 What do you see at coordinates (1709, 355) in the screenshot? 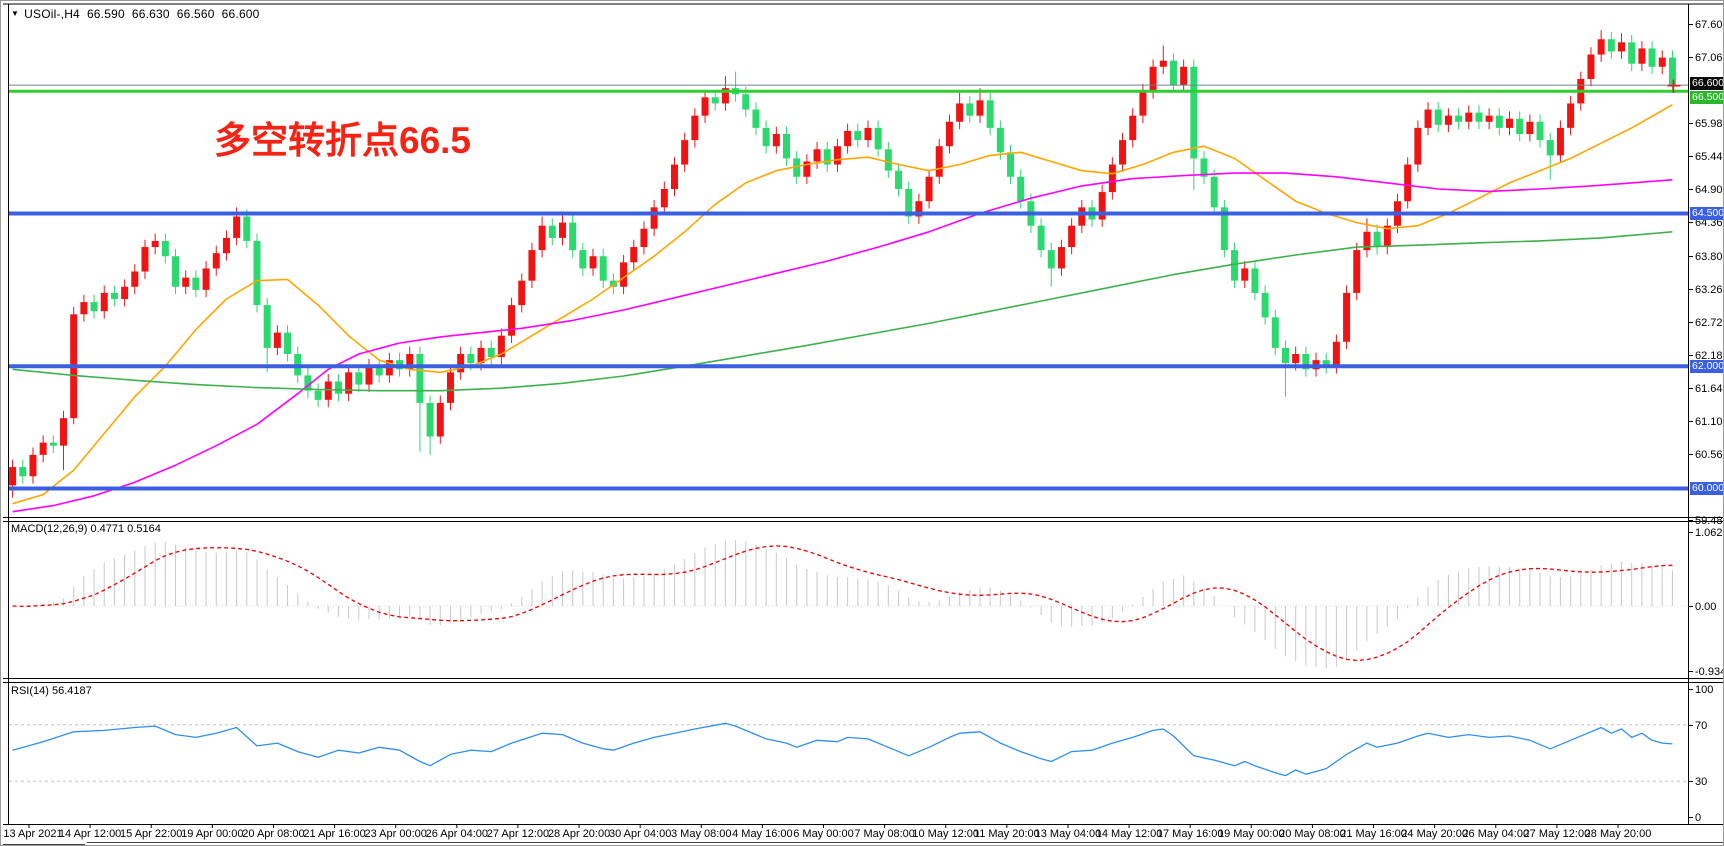
I see `price-axis-label: 62.185` at bounding box center [1709, 355].